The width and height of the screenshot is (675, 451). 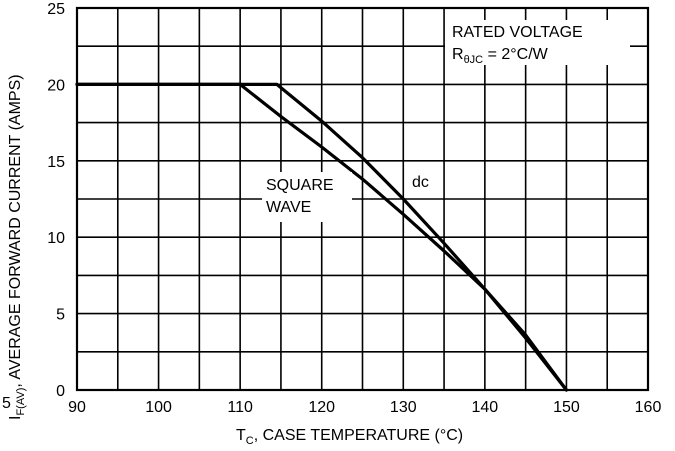 What do you see at coordinates (403, 407) in the screenshot?
I see `x-tick-label: 130` at bounding box center [403, 407].